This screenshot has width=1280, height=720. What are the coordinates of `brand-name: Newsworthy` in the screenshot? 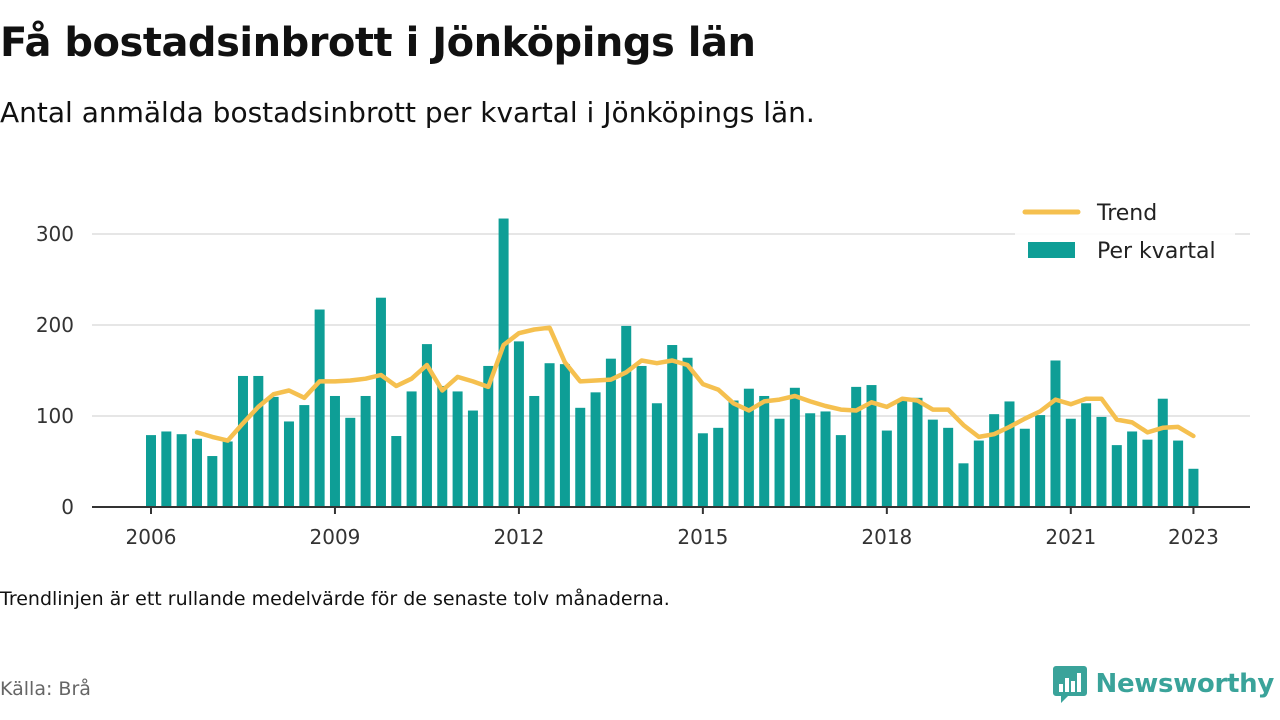 It's located at (1185, 684).